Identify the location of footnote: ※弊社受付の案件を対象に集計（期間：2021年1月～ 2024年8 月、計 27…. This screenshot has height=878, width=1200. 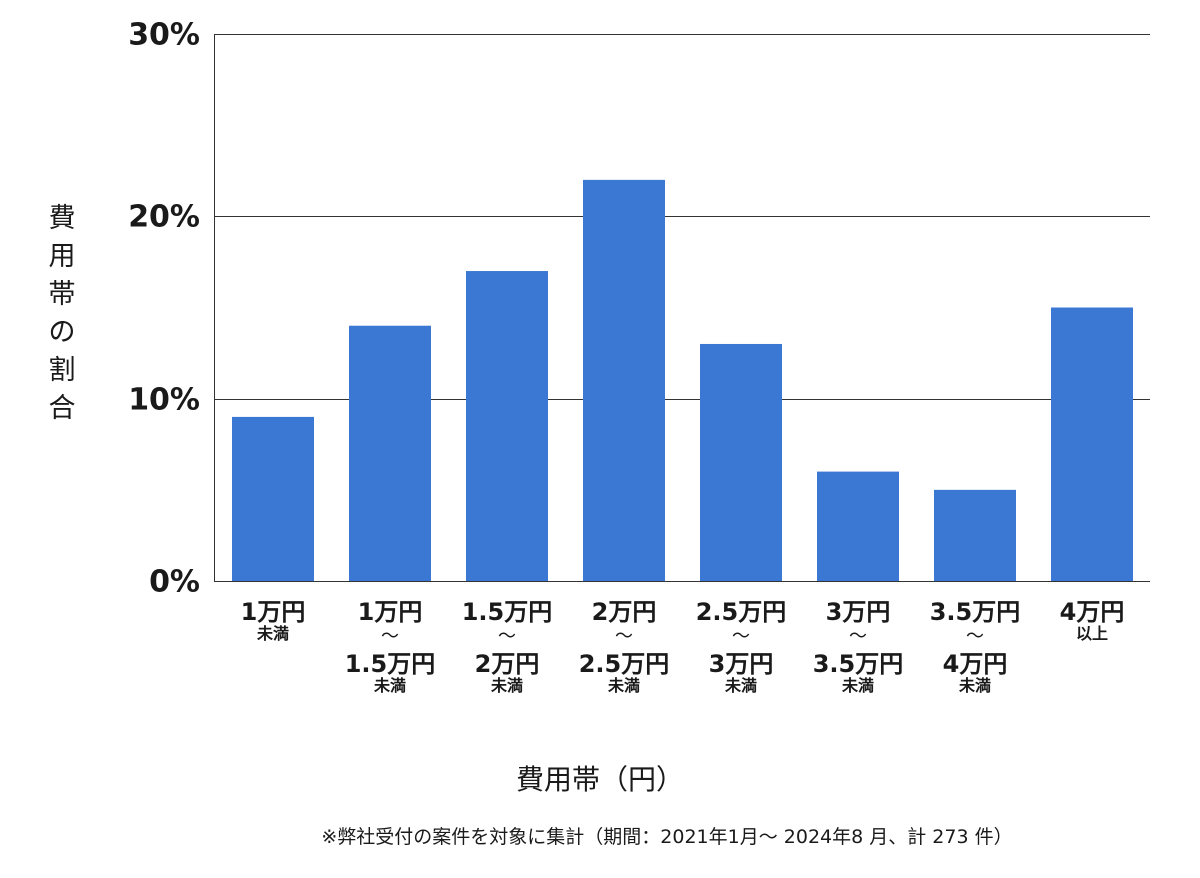
(667, 837).